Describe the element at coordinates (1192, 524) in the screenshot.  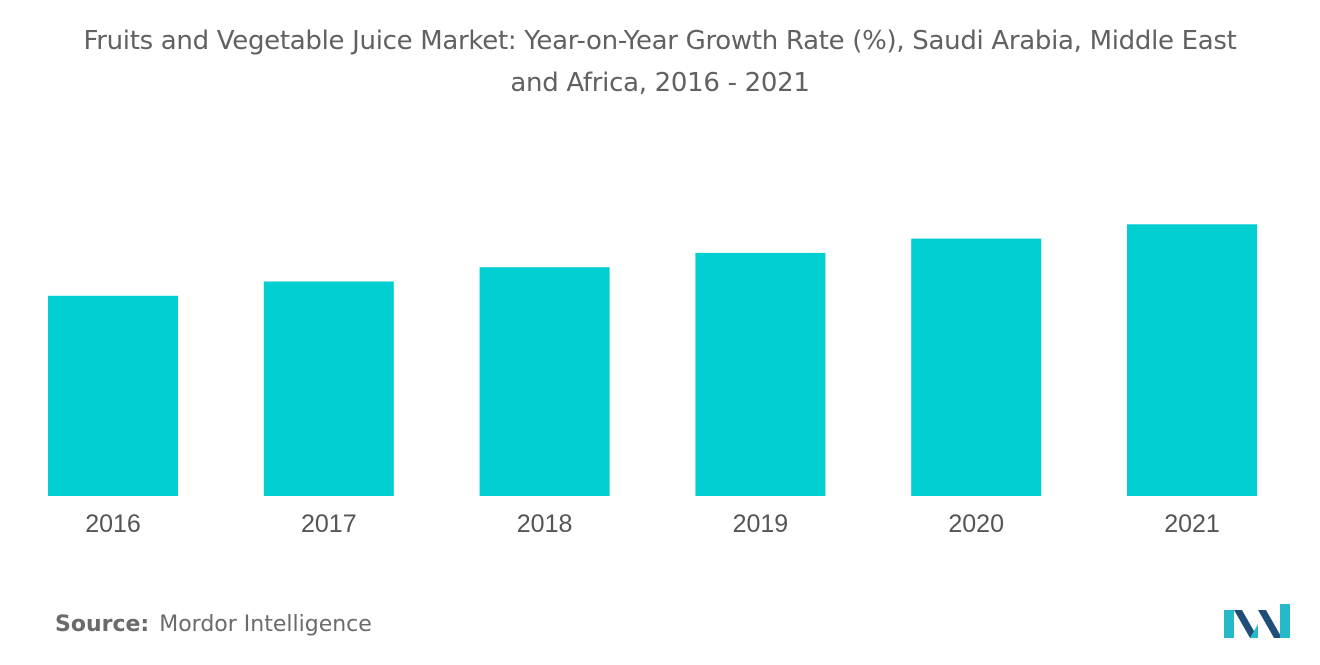
I see `x-tick-label-2021: 2021` at that location.